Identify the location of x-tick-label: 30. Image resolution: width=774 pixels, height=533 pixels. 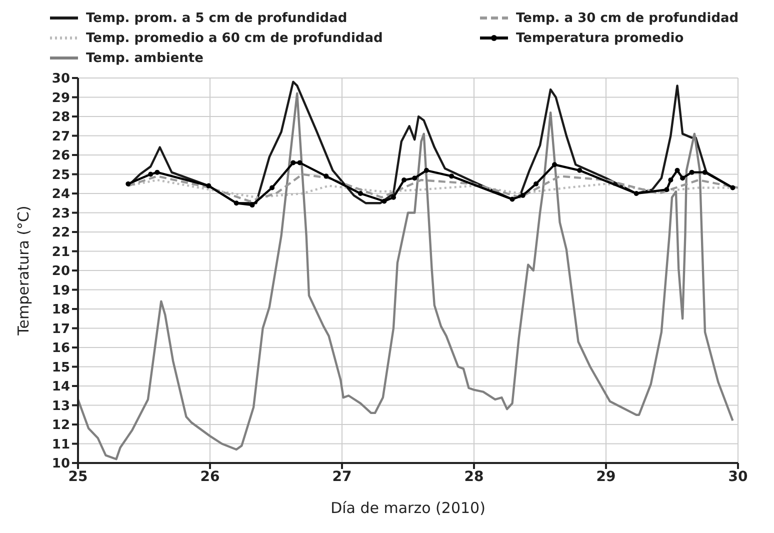
(738, 476).